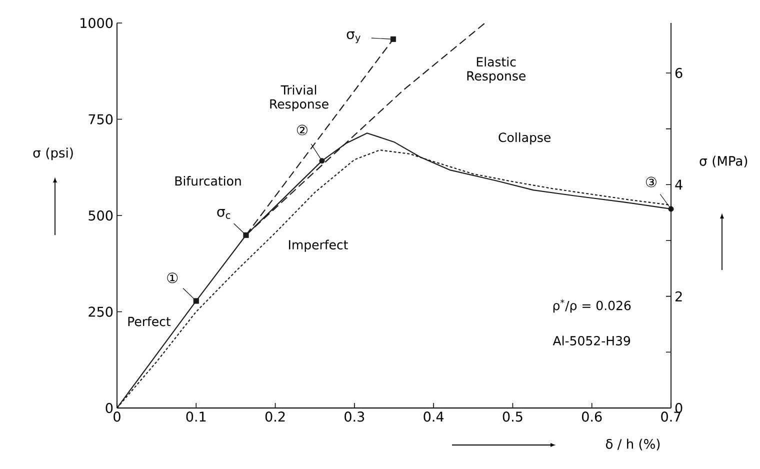 This screenshot has width=760, height=469. Describe the element at coordinates (679, 296) in the screenshot. I see `y2-tick-label: 2` at that location.